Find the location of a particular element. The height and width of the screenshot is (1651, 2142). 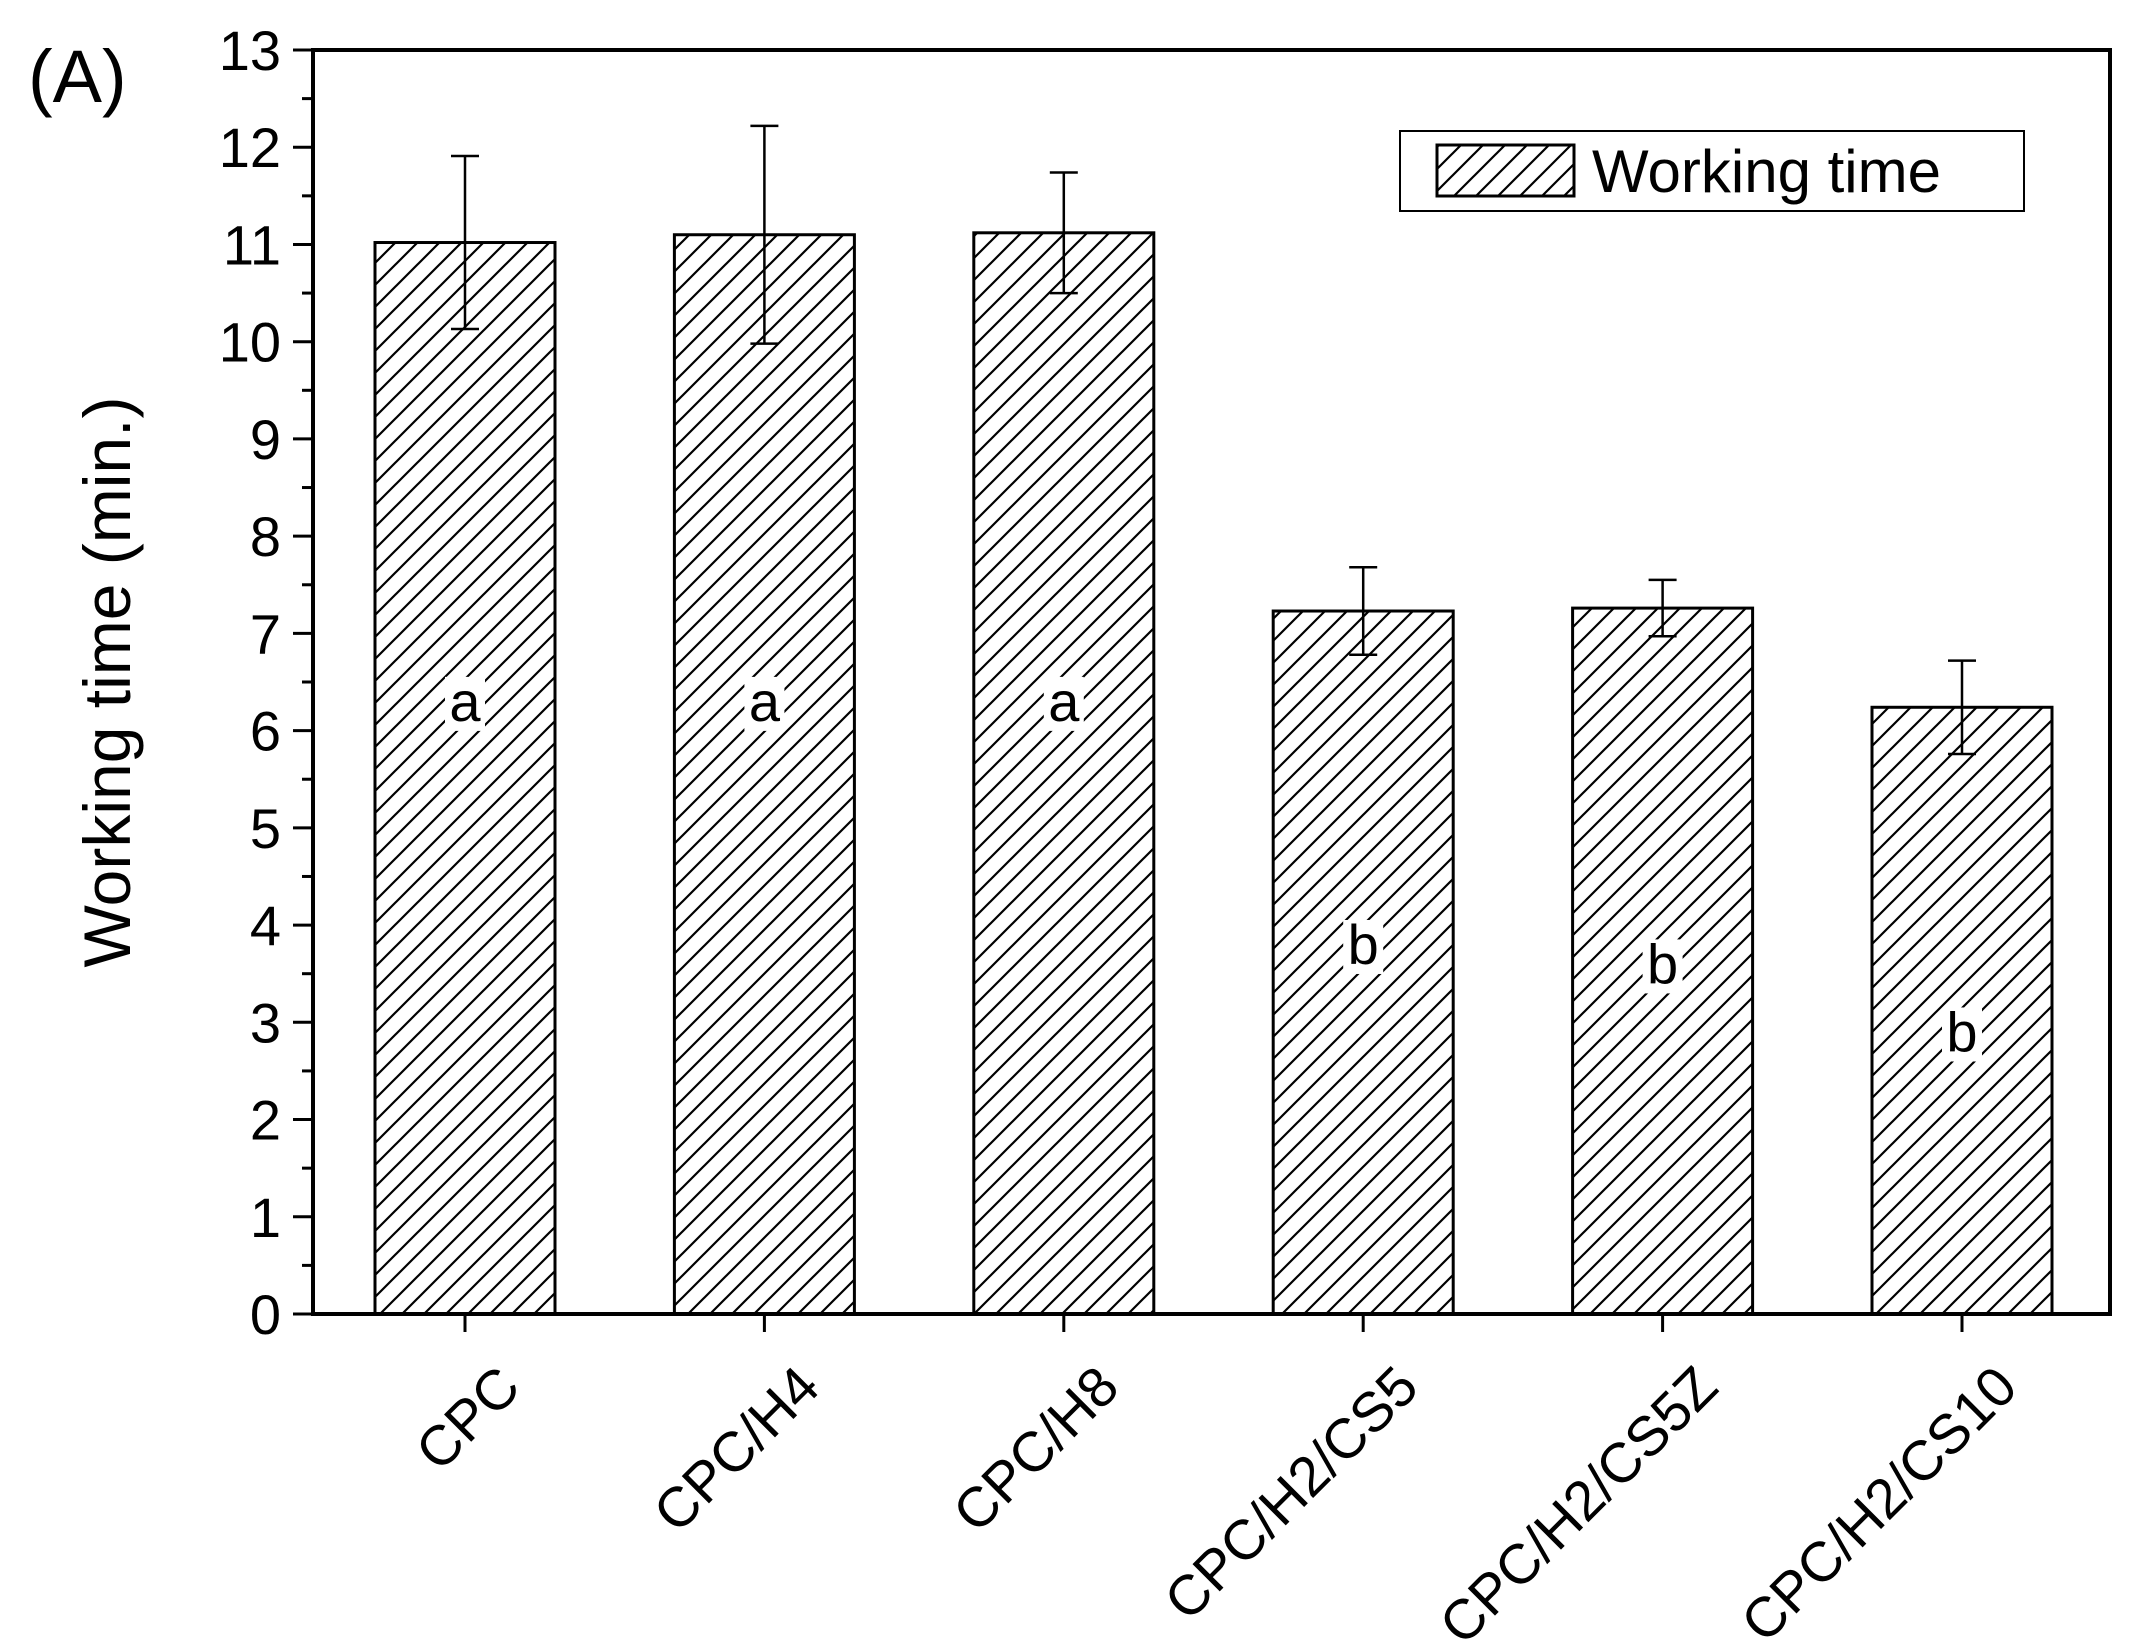

x-tick-label: CPC/H2/CS10 is located at coordinates (1879, 1502).